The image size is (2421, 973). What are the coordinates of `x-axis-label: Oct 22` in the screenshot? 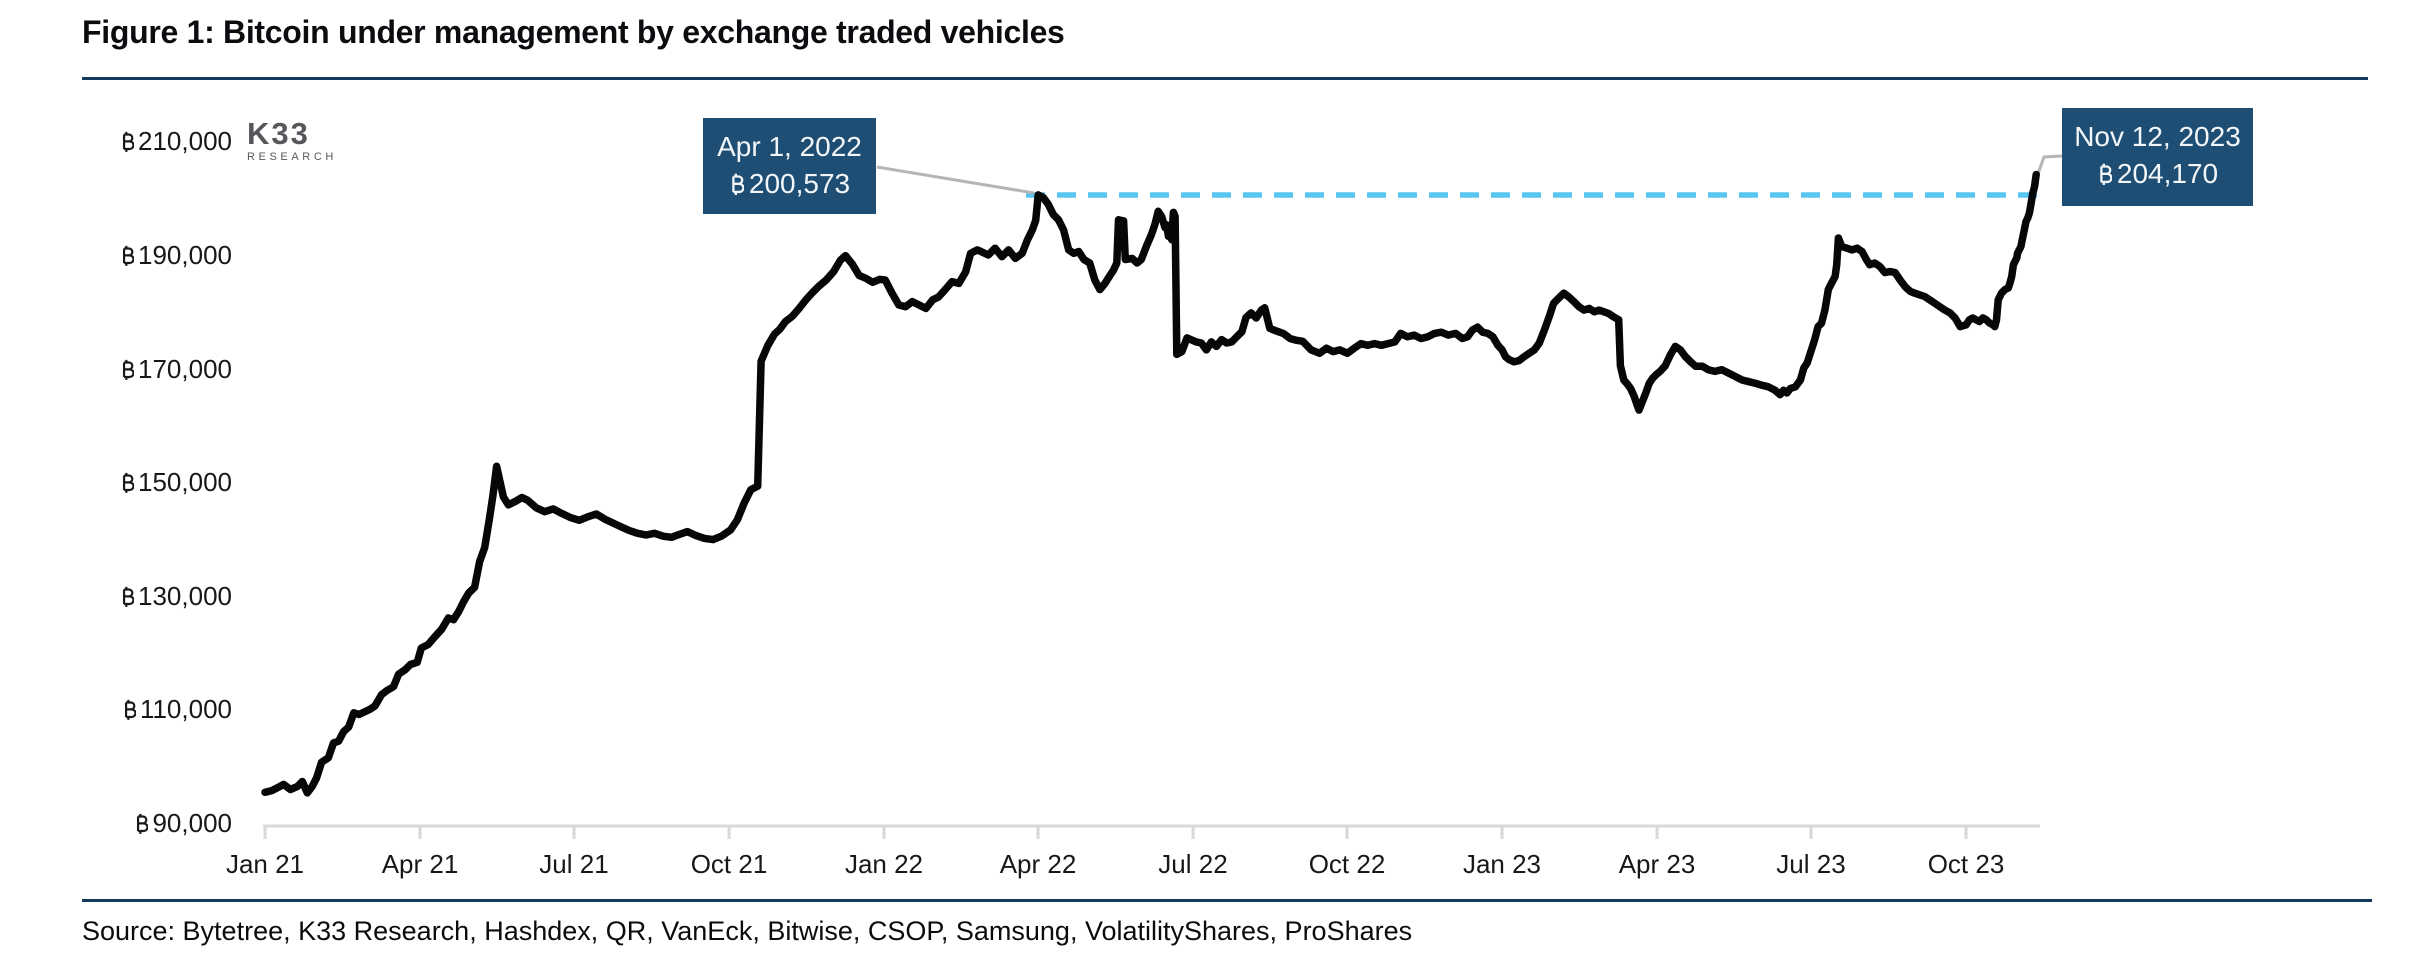 It's located at (1347, 864).